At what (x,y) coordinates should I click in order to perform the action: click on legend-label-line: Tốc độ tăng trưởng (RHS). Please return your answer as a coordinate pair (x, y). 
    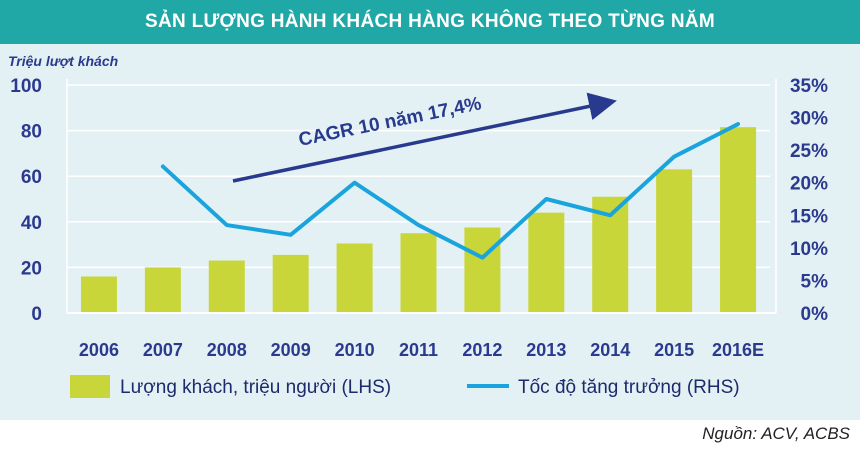
    Looking at the image, I should click on (629, 387).